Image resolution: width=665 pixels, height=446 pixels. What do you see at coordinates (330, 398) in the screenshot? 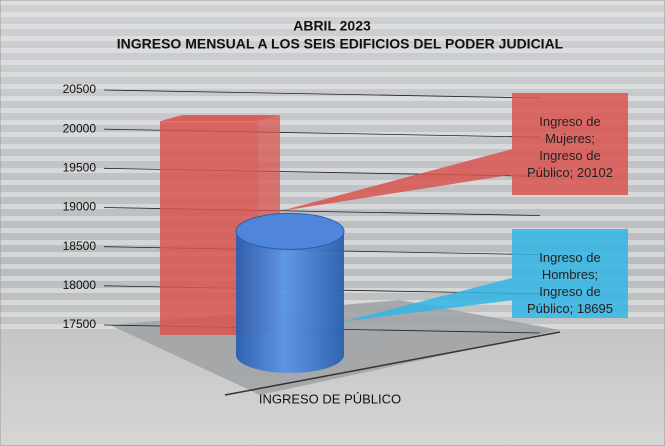
I see `x-tick-label: INGRESO DE PÚBLICO` at bounding box center [330, 398].